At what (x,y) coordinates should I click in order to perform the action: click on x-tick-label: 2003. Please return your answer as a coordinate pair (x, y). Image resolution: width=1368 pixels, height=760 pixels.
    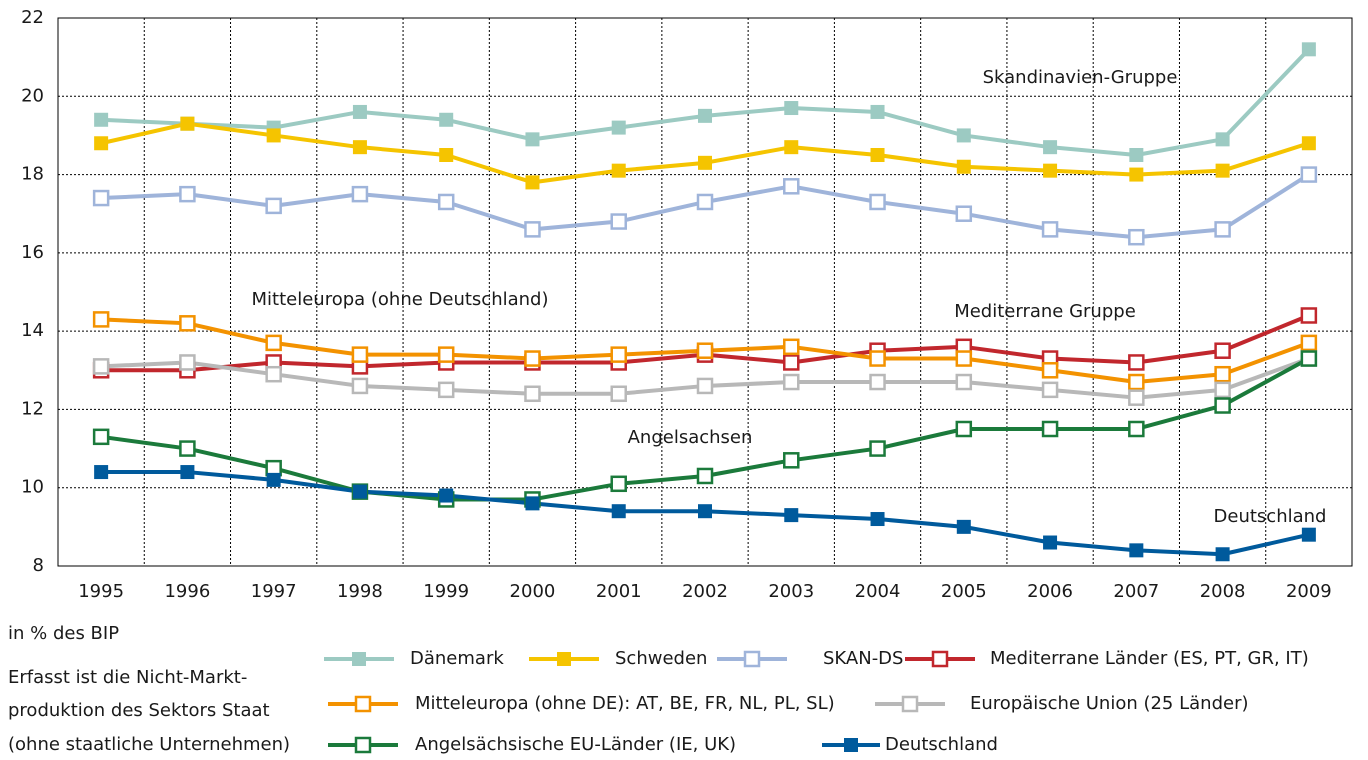
    Looking at the image, I should click on (791, 591).